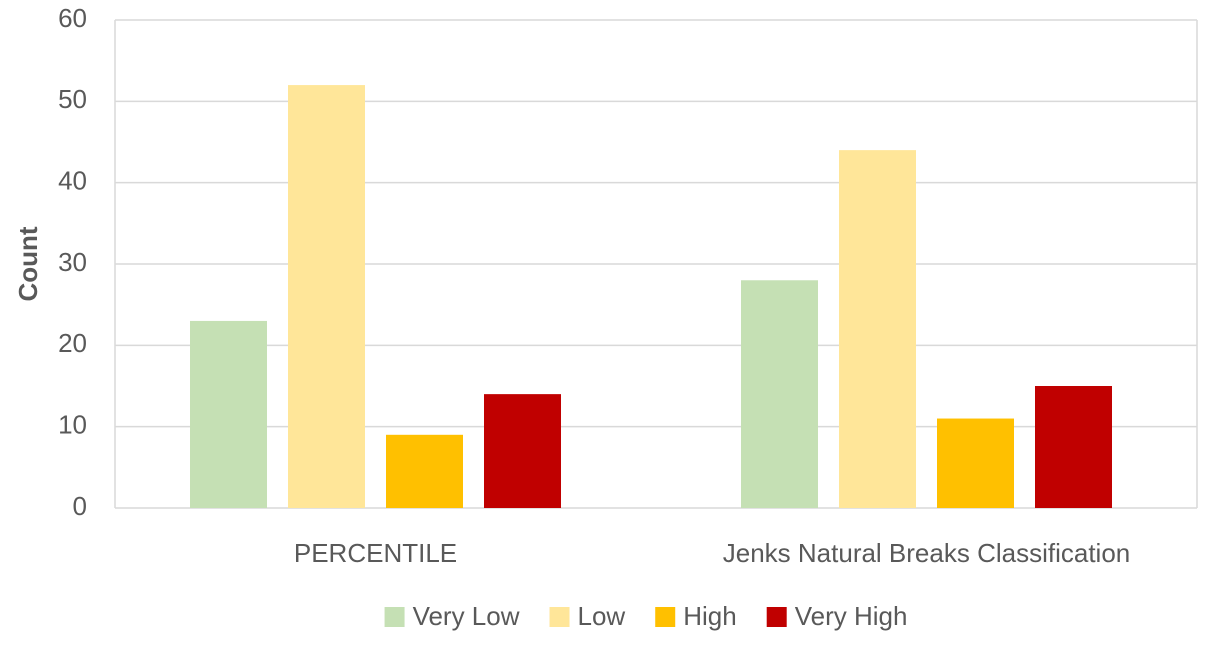 This screenshot has height=645, width=1217. What do you see at coordinates (927, 553) in the screenshot?
I see `x-tick-label: Jenks Natural Breaks Classification` at bounding box center [927, 553].